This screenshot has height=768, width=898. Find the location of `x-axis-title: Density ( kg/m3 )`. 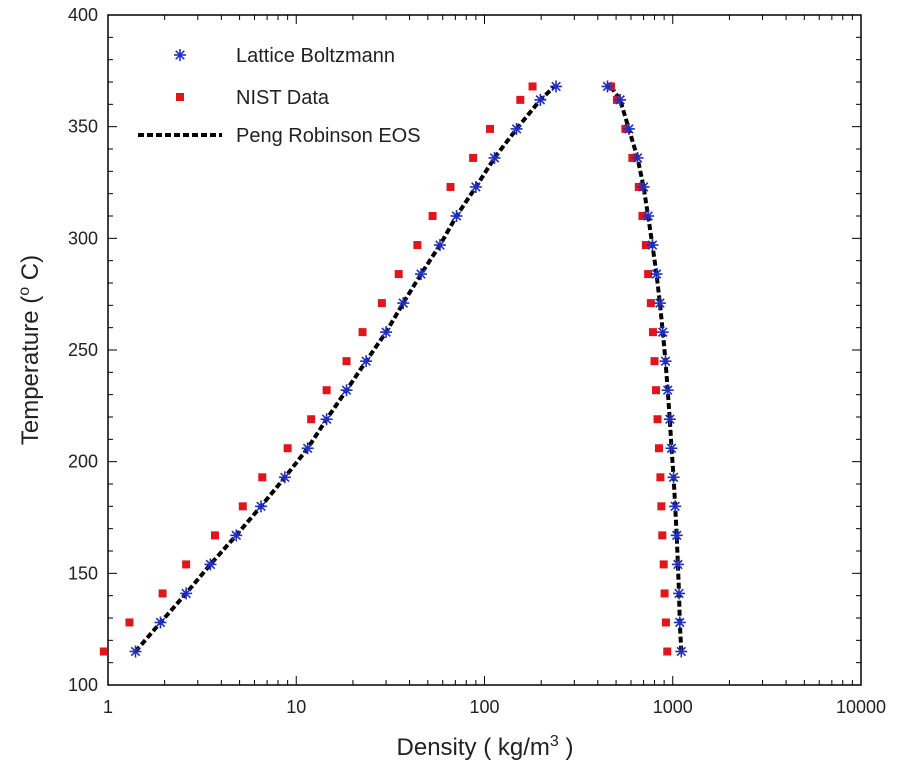

x-axis-title: Density ( kg/m3 ) is located at coordinates (485, 747).